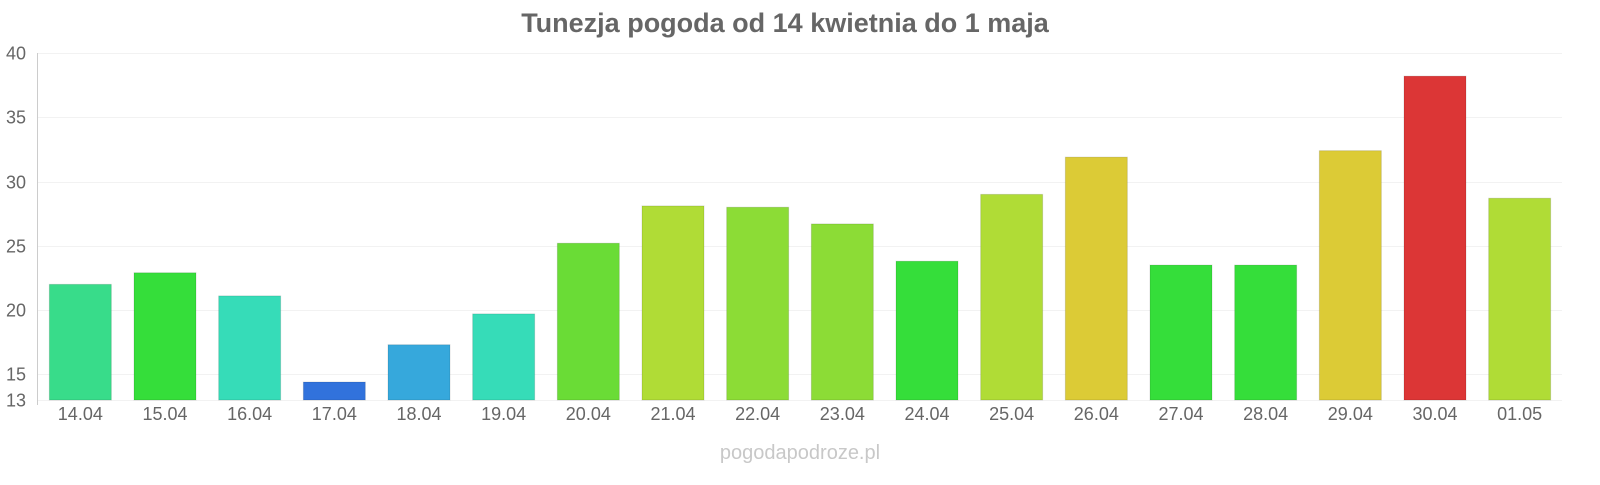 This screenshot has width=1600, height=485. Describe the element at coordinates (673, 303) in the screenshot. I see `bar-21.04` at that location.